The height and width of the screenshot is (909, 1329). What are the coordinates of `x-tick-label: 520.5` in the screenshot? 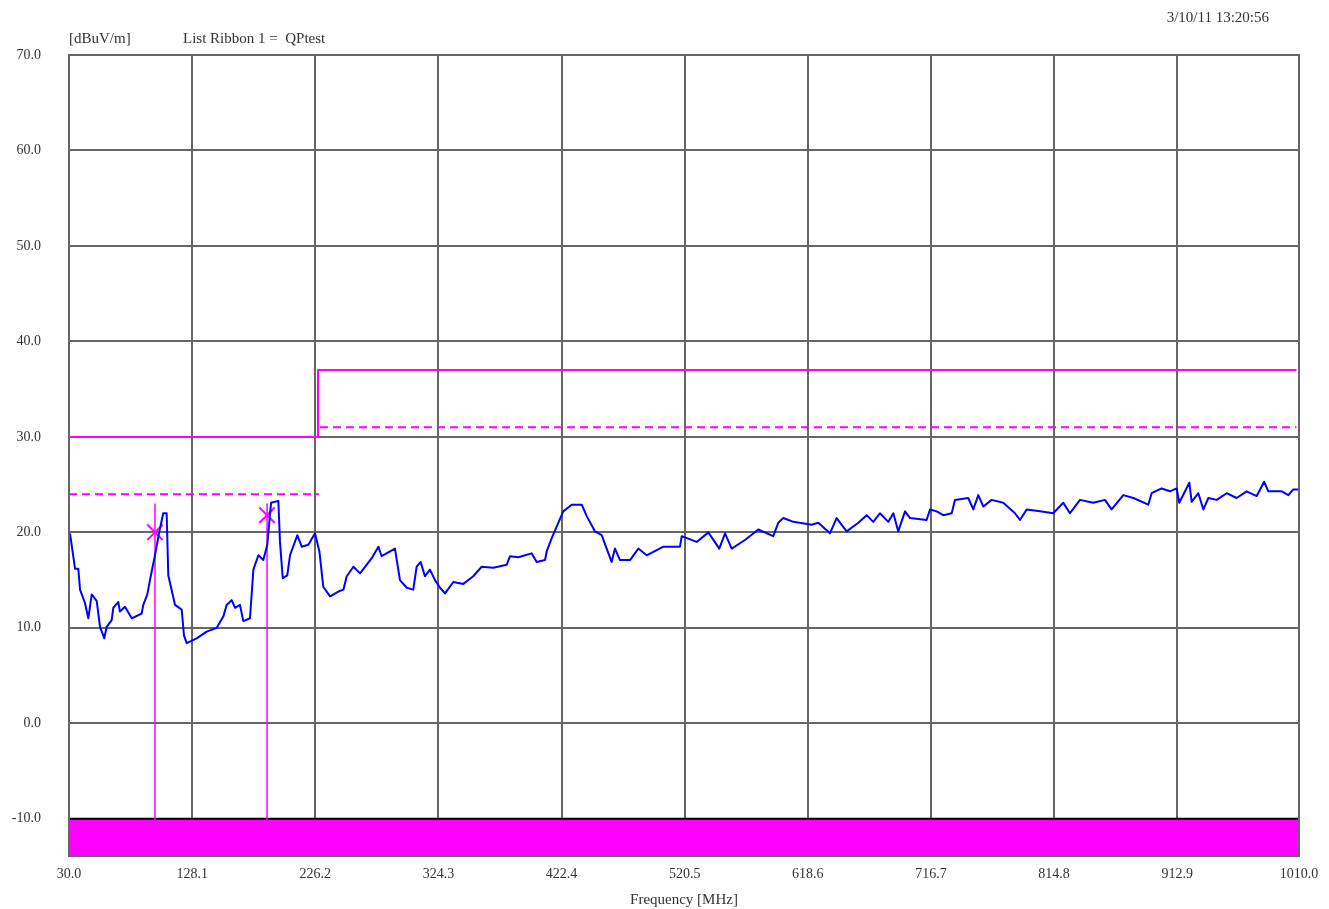 It's located at (684, 874).